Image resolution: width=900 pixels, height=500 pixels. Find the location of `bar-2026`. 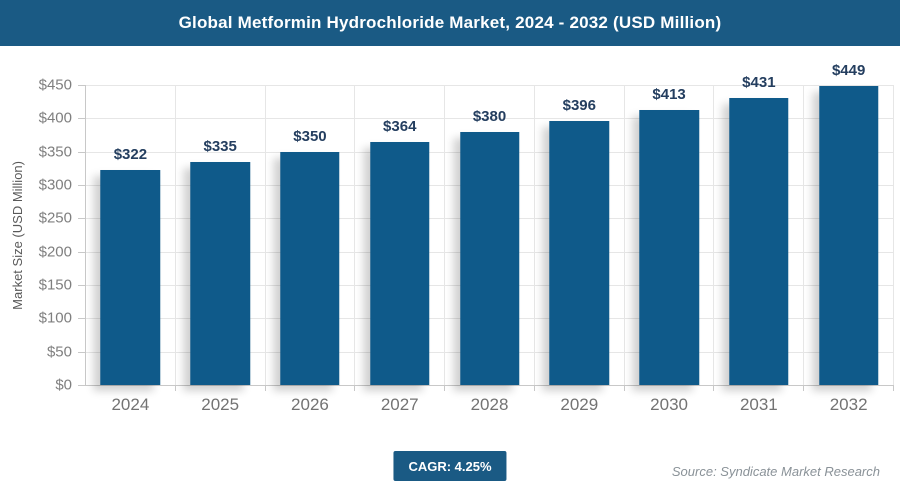

bar-2026 is located at coordinates (310, 268).